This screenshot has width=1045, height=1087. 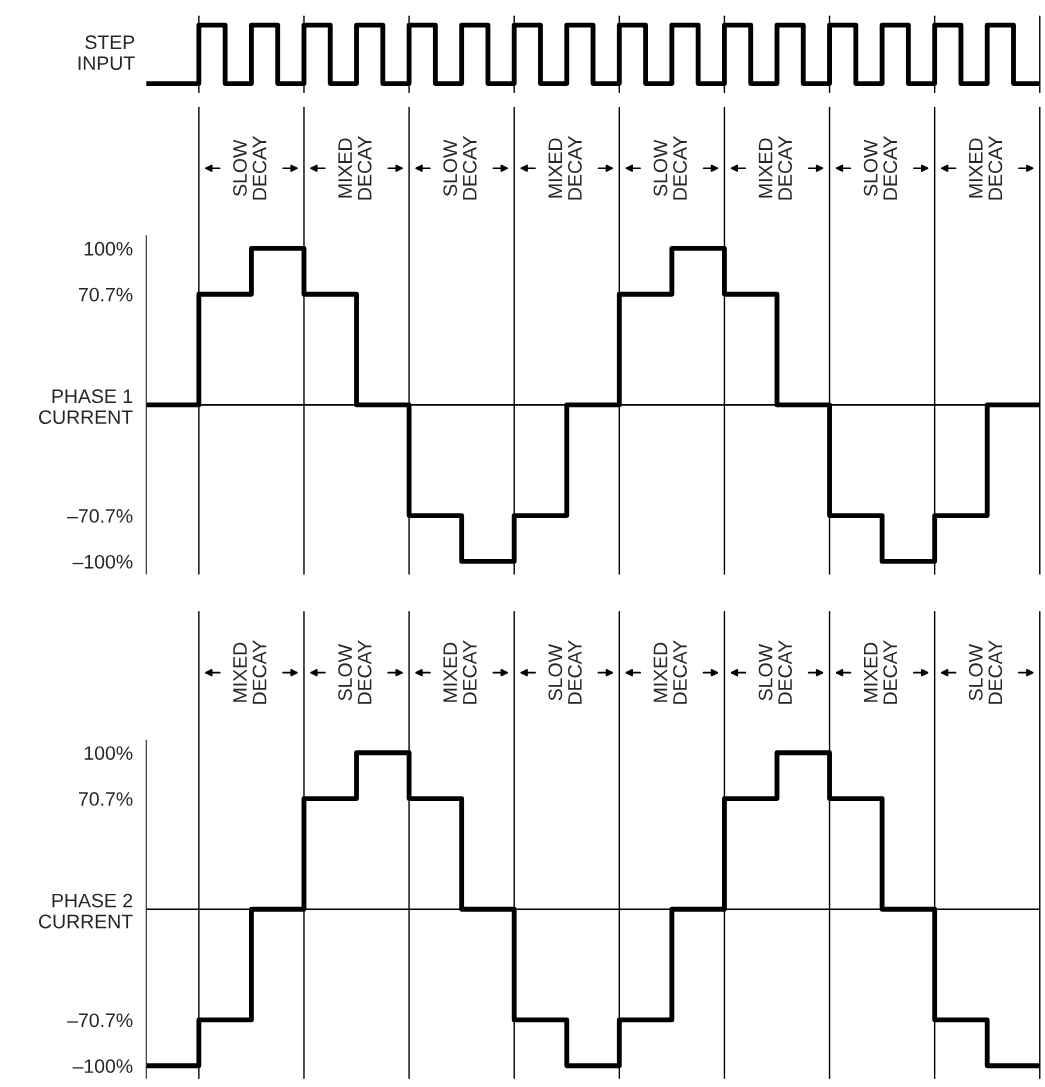 What do you see at coordinates (106, 53) in the screenshot?
I see `y-axis-title: STEP INPUT` at bounding box center [106, 53].